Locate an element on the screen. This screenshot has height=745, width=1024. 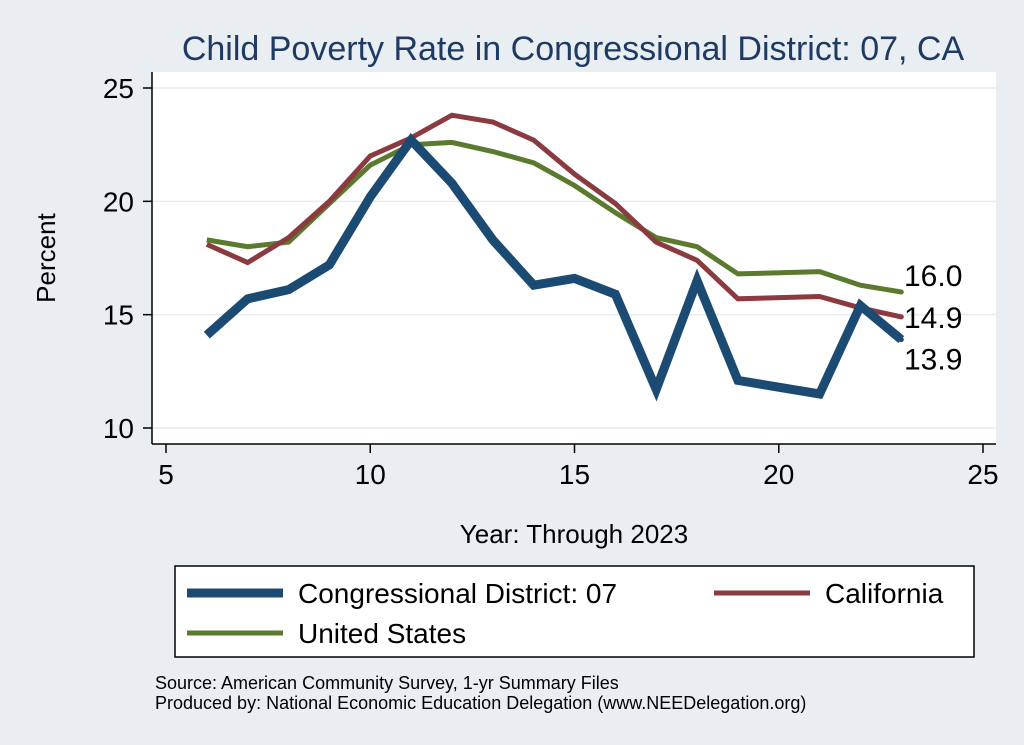
x-tick-label-25: 25 is located at coordinates (982, 474).